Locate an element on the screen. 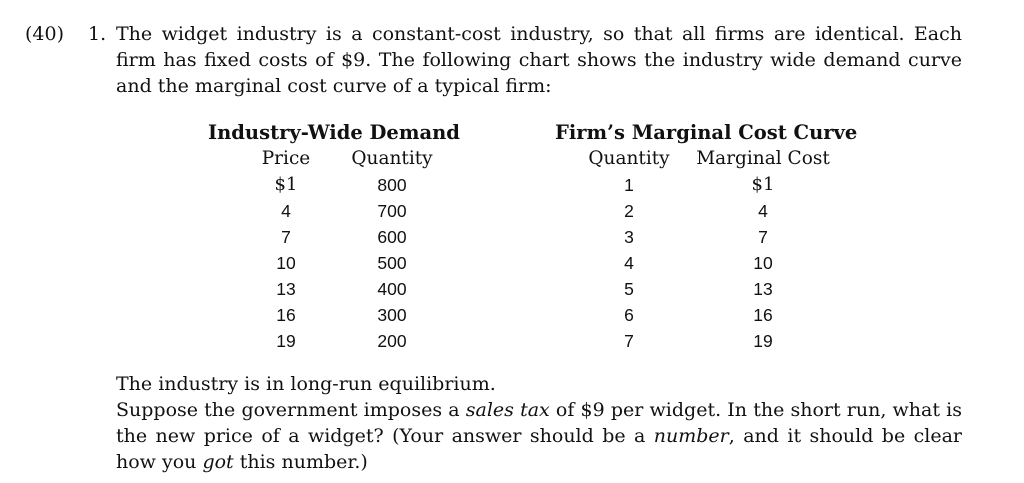 Image resolution: width=1024 pixels, height=483 pixels. question-points: (40) is located at coordinates (45, 34).